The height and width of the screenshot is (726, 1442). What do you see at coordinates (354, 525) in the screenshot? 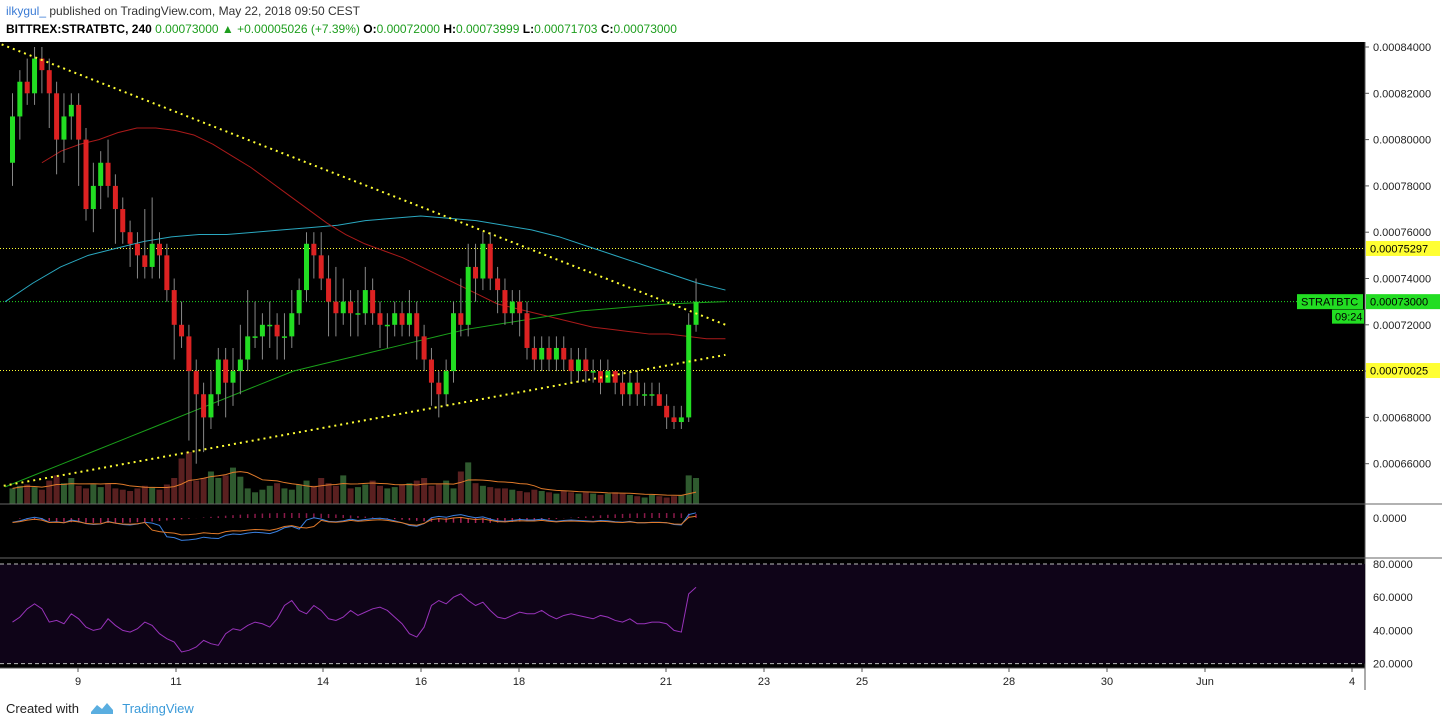
I see `macd-signal-line` at bounding box center [354, 525].